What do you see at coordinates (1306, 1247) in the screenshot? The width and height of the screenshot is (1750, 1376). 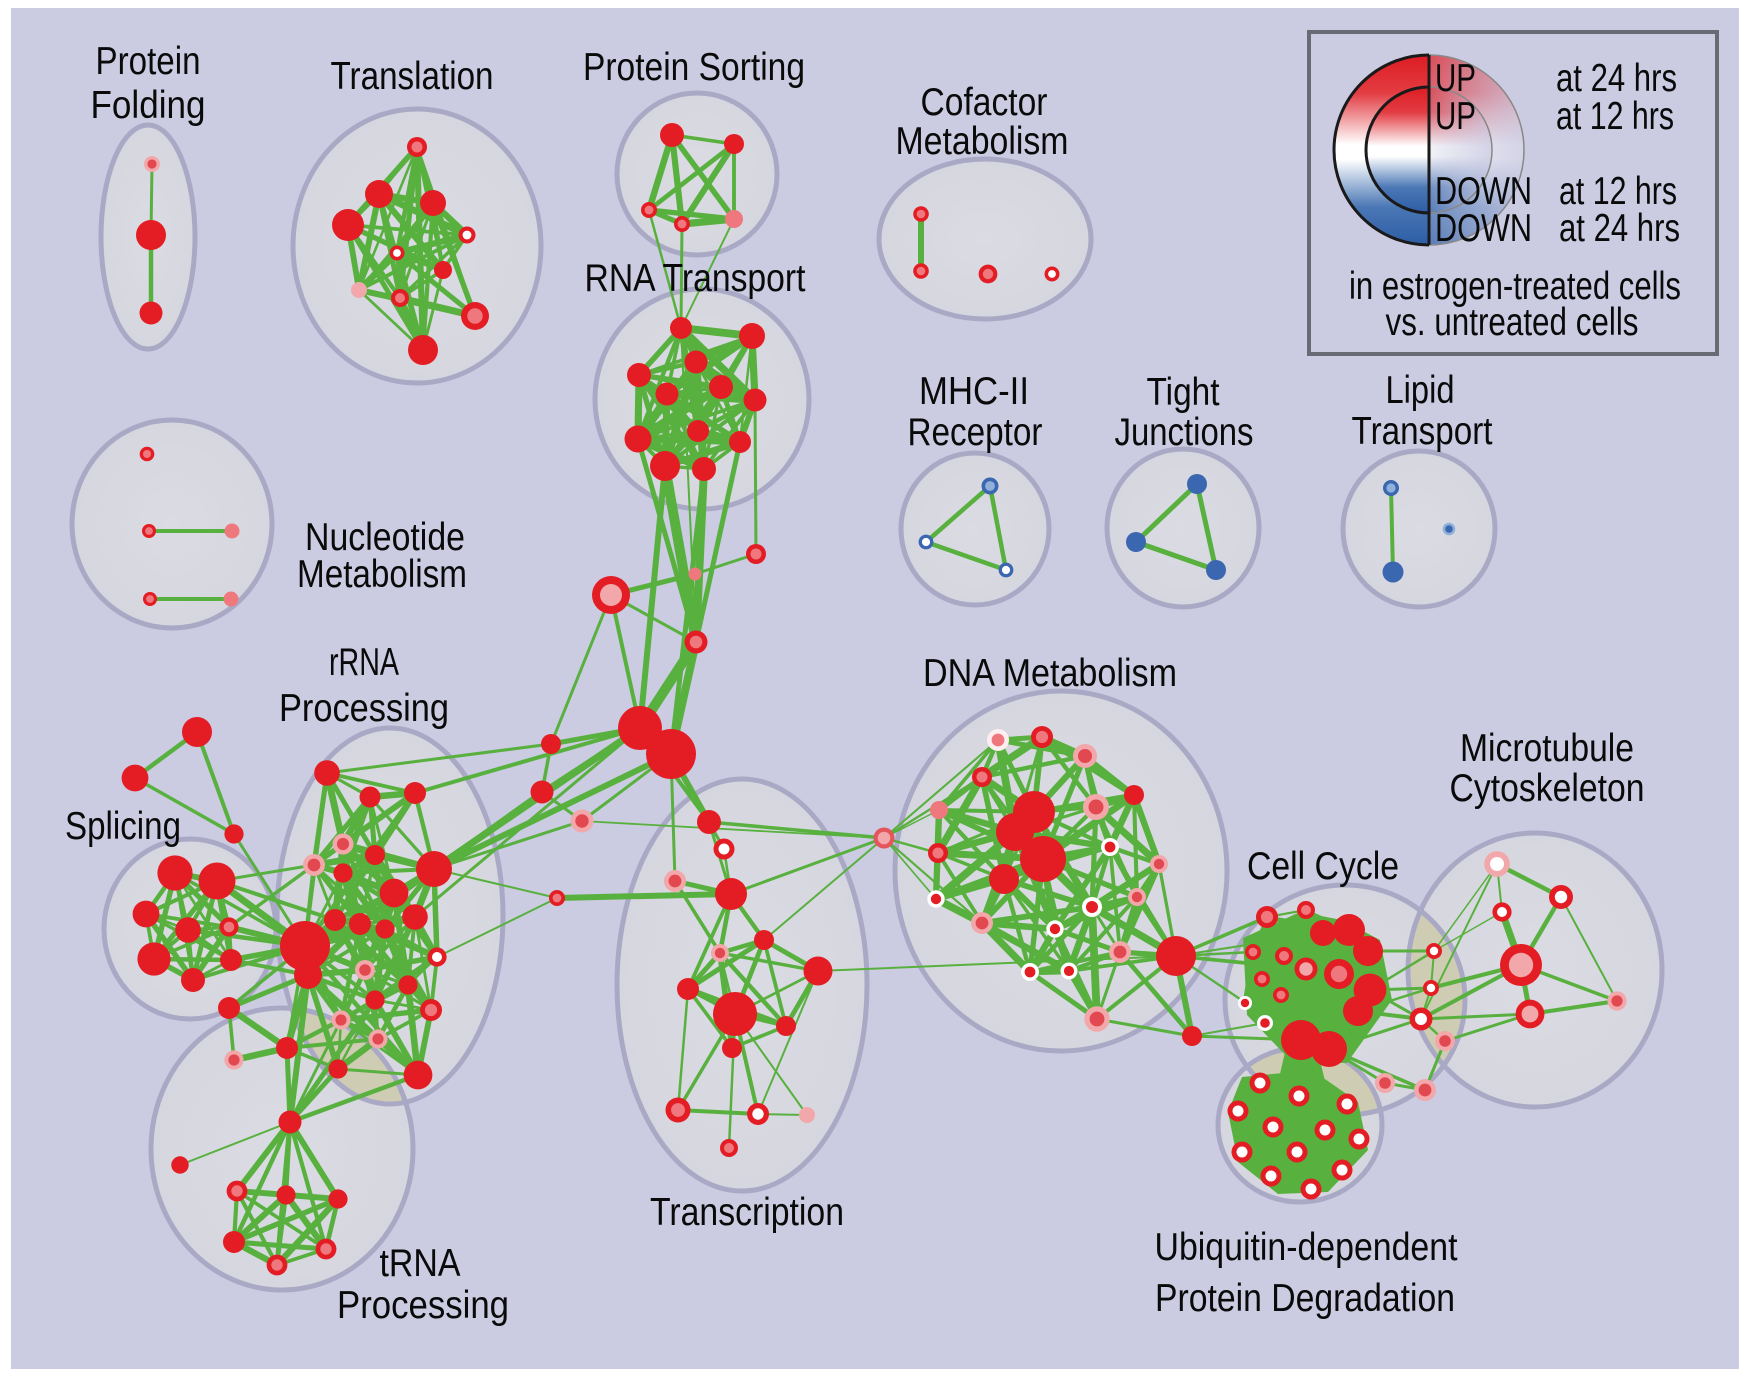 I see `svg-text: Ubiquitin-dependent` at bounding box center [1306, 1247].